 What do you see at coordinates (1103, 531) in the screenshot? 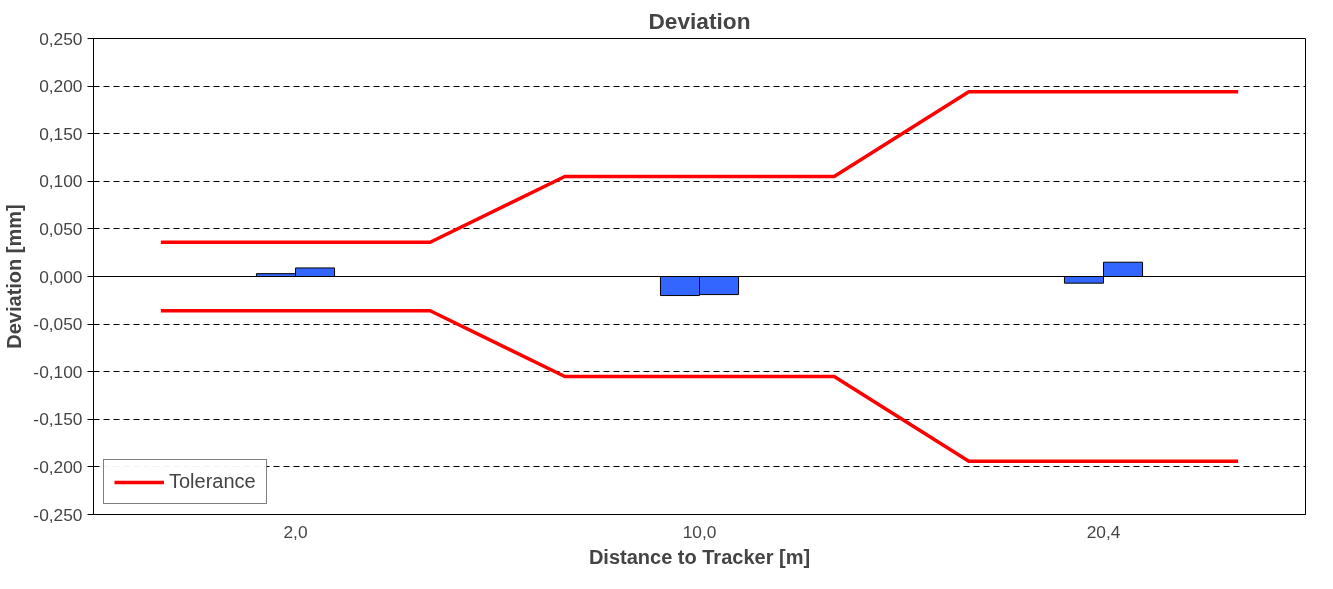
I see `x-tick-label: 20,4` at bounding box center [1103, 531].